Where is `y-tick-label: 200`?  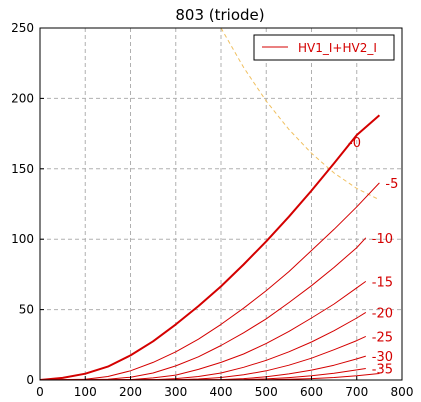
y-tick-label: 200 is located at coordinates (22, 98).